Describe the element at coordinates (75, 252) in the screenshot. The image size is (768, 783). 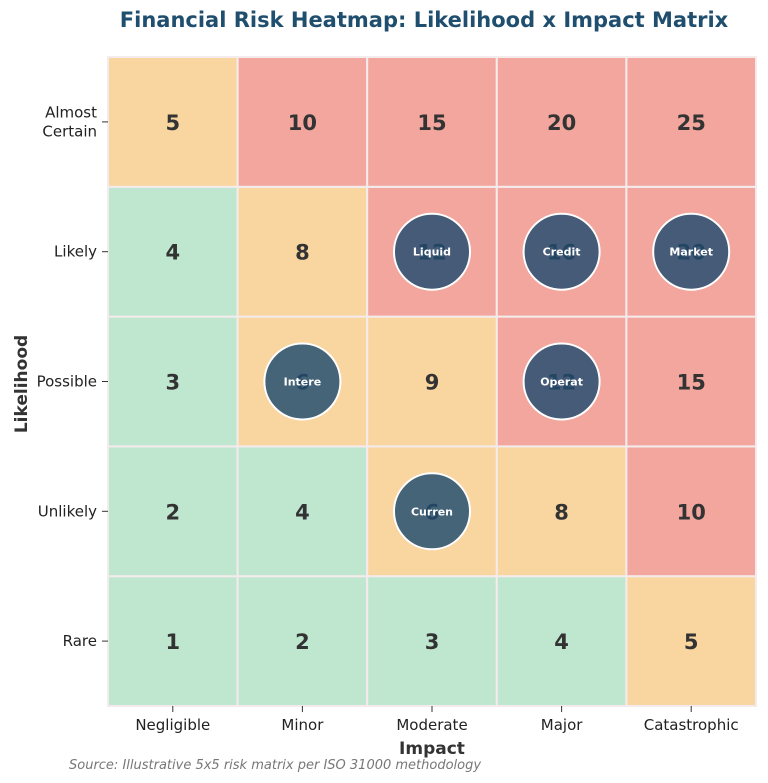
I see `y-tick-label: Likely` at that location.